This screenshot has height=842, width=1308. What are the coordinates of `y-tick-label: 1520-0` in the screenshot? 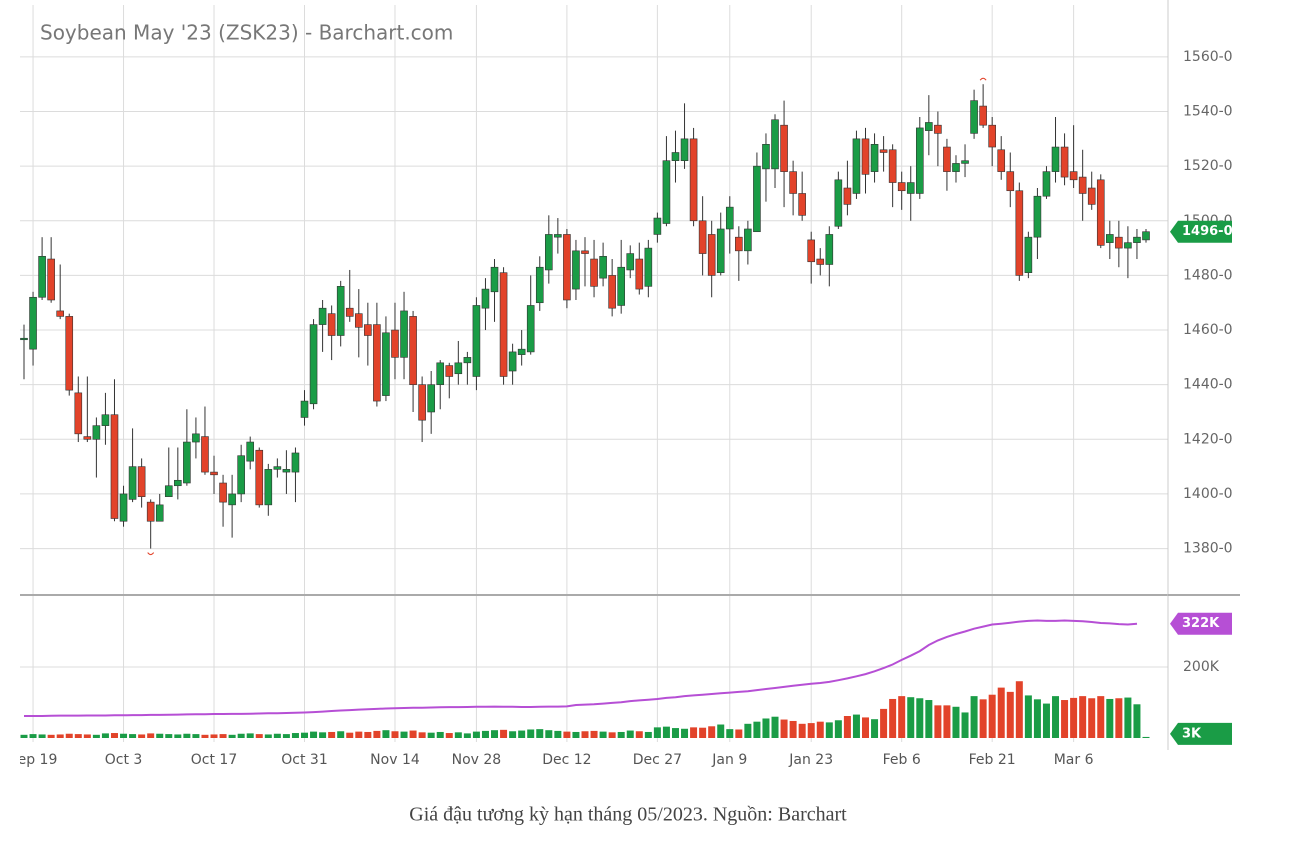 It's located at (1208, 166).